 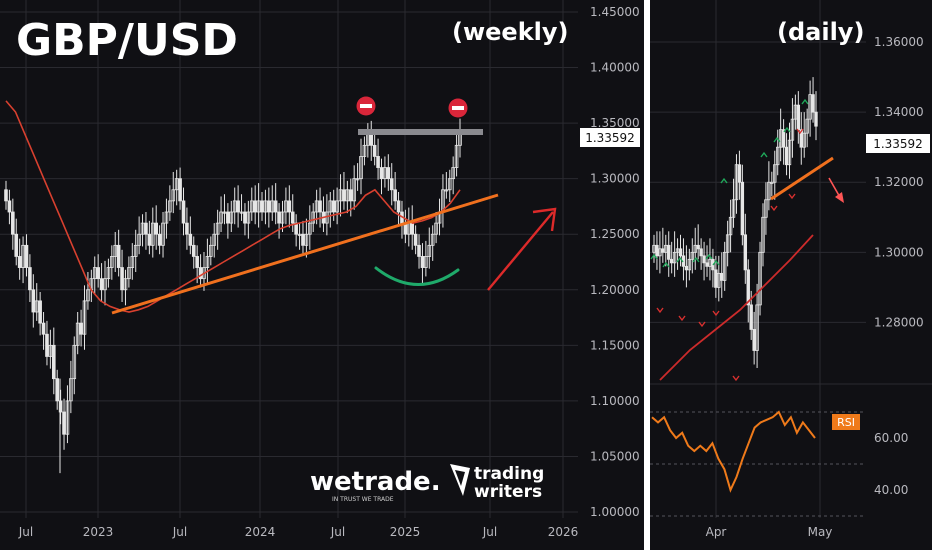 I want to click on weekly-price-tag, so click(x=610, y=137).